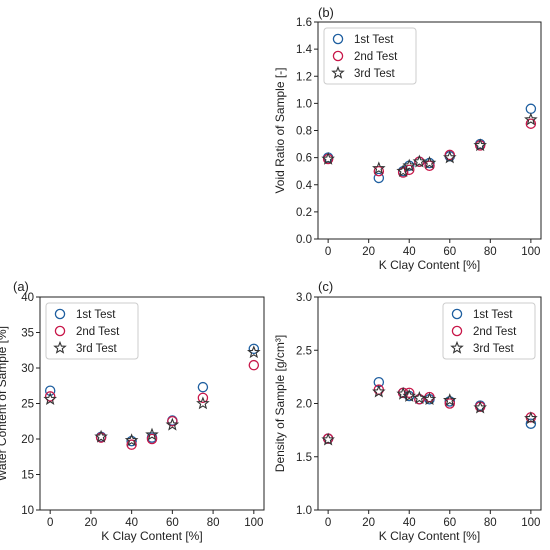 This screenshot has width=550, height=550. I want to click on y-axis-label: Void Ratio of Sample [-], so click(280, 130).